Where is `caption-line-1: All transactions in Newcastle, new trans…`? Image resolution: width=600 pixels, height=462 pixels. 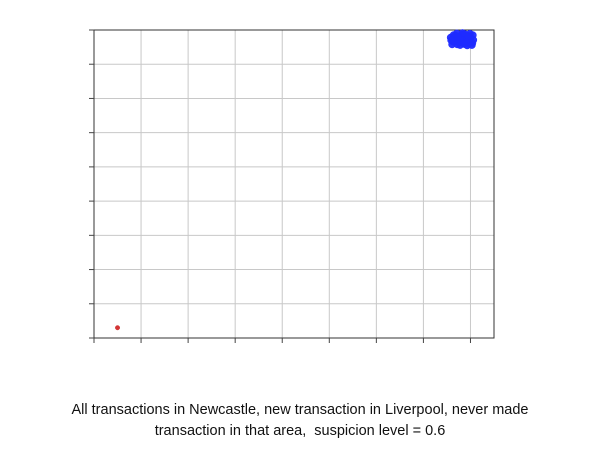
caption-line-1: All transactions in Newcastle, new trans… is located at coordinates (300, 410).